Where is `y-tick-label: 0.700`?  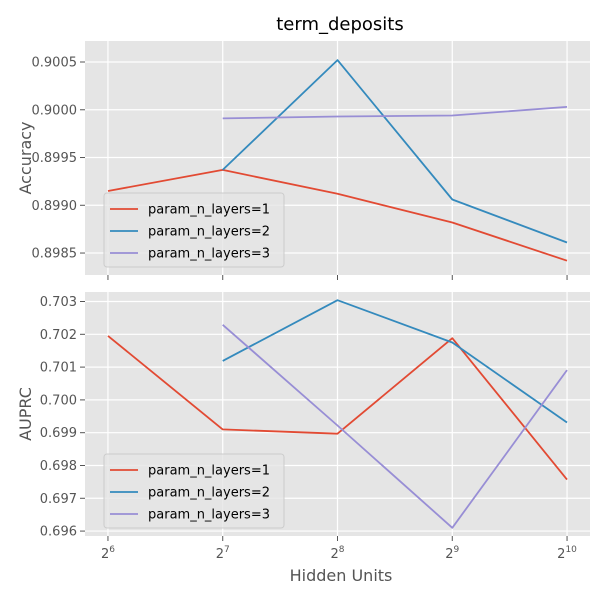
y-tick-label: 0.700 is located at coordinates (58, 400).